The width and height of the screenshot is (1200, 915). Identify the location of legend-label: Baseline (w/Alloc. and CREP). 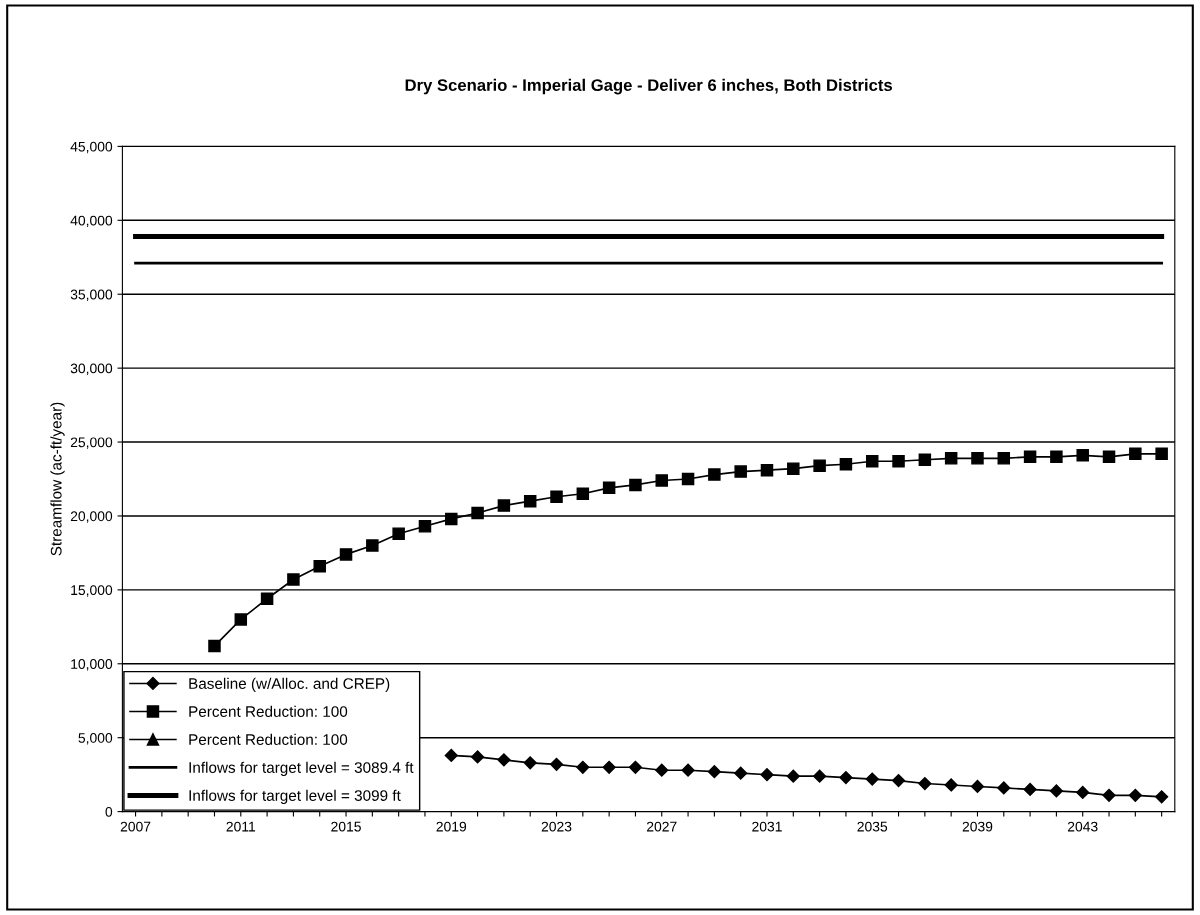
(289, 684).